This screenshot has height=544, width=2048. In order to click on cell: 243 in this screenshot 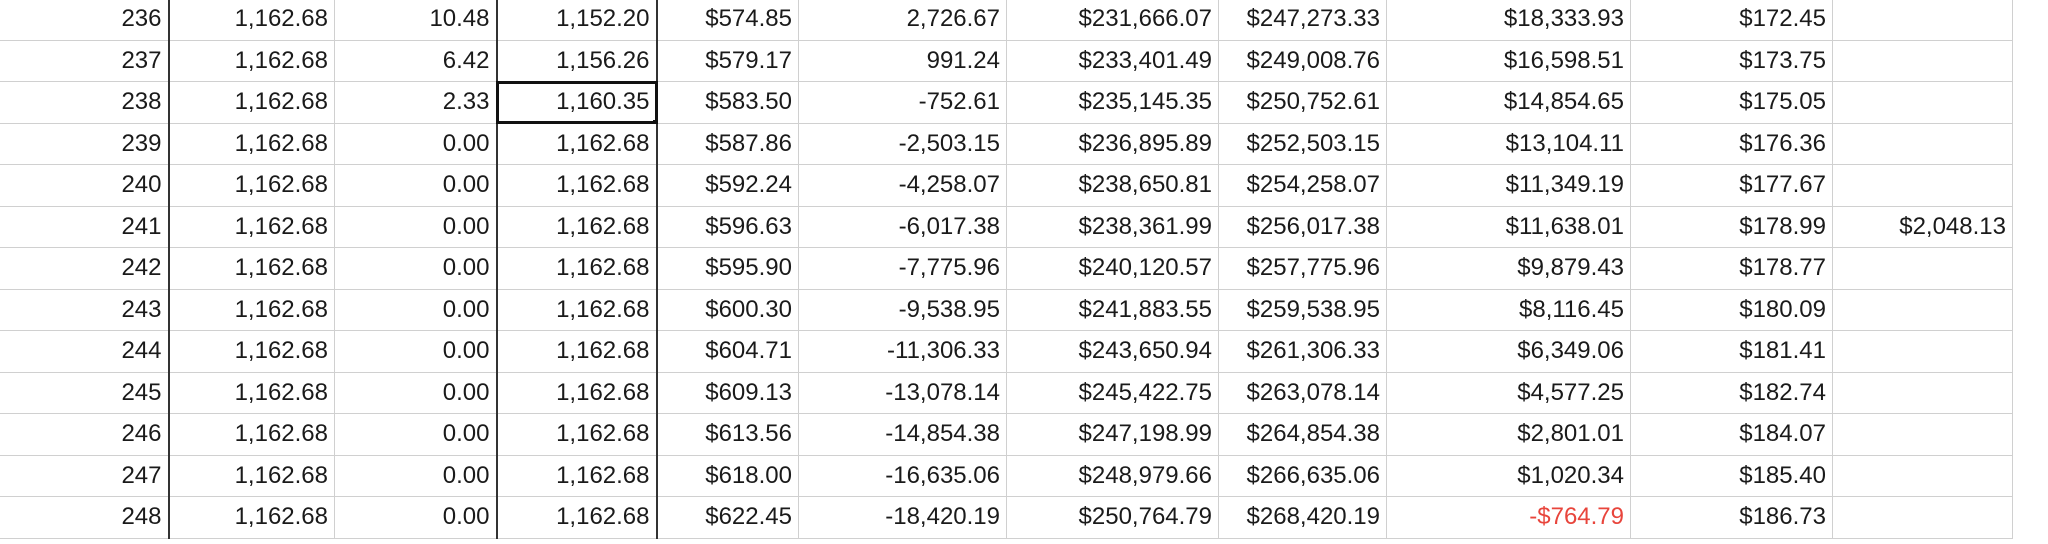, I will do `click(85, 309)`.